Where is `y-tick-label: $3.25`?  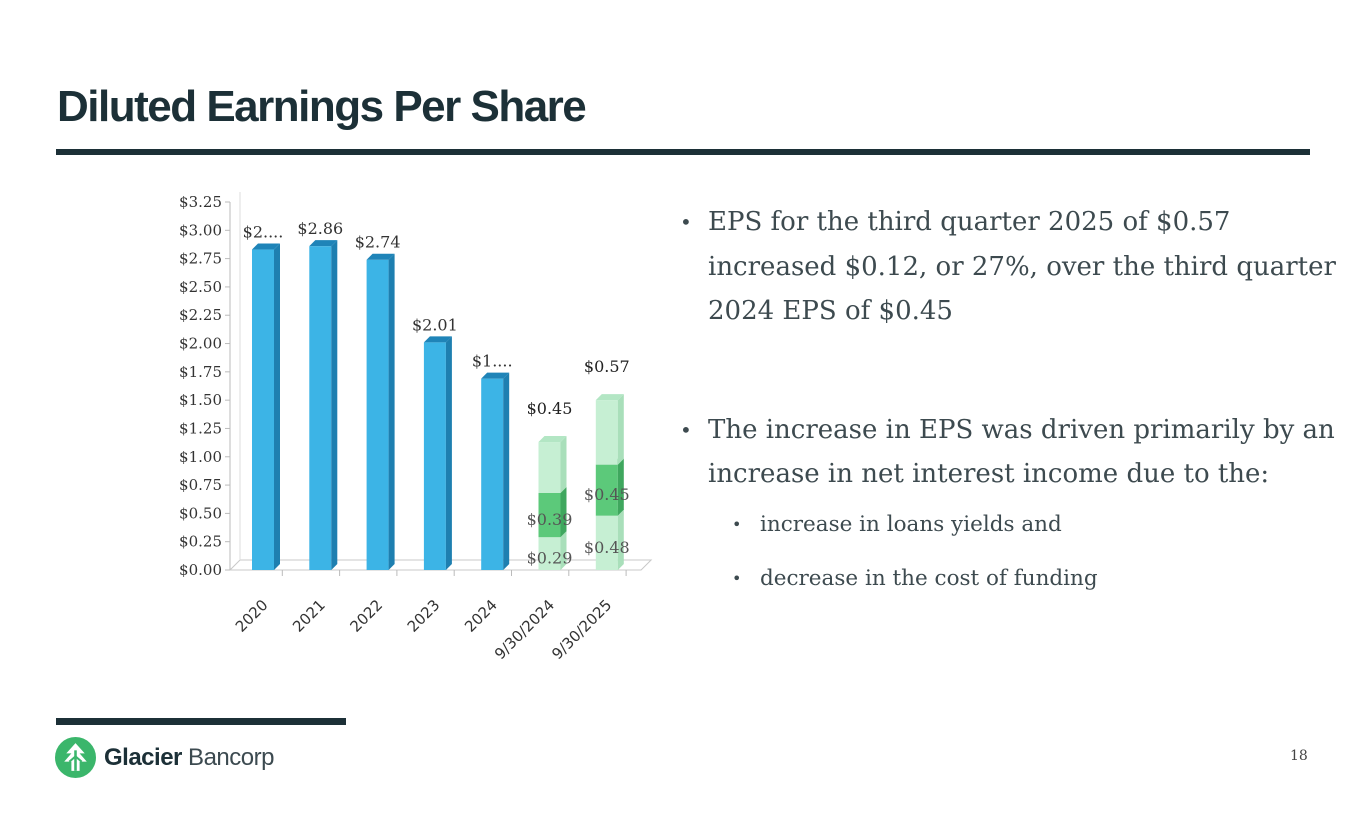
y-tick-label: $3.25 is located at coordinates (200, 202).